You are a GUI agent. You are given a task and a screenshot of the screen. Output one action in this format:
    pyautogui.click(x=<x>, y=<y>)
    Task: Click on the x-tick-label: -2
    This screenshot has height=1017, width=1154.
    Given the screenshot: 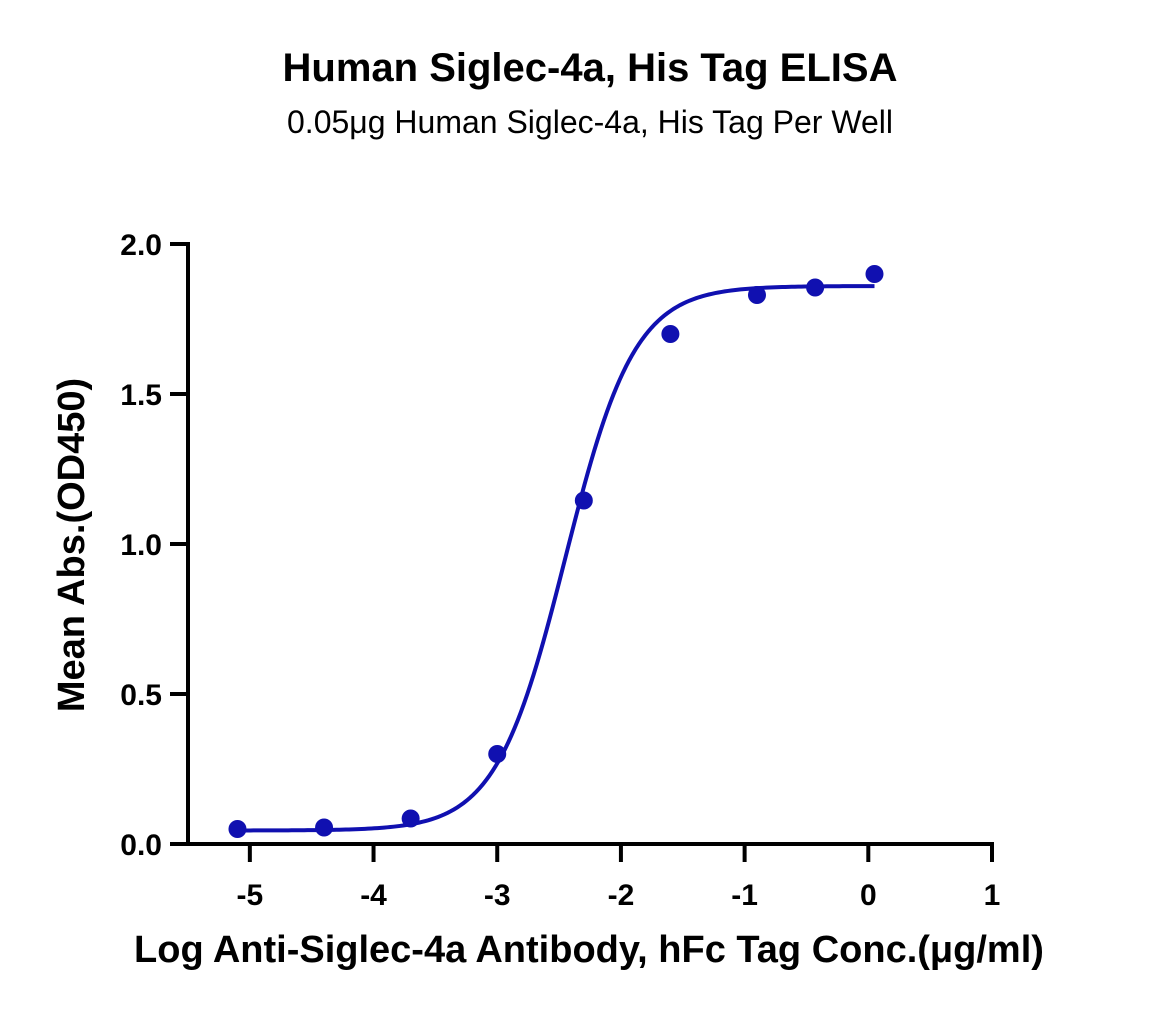 What is the action you would take?
    pyautogui.click(x=621, y=895)
    